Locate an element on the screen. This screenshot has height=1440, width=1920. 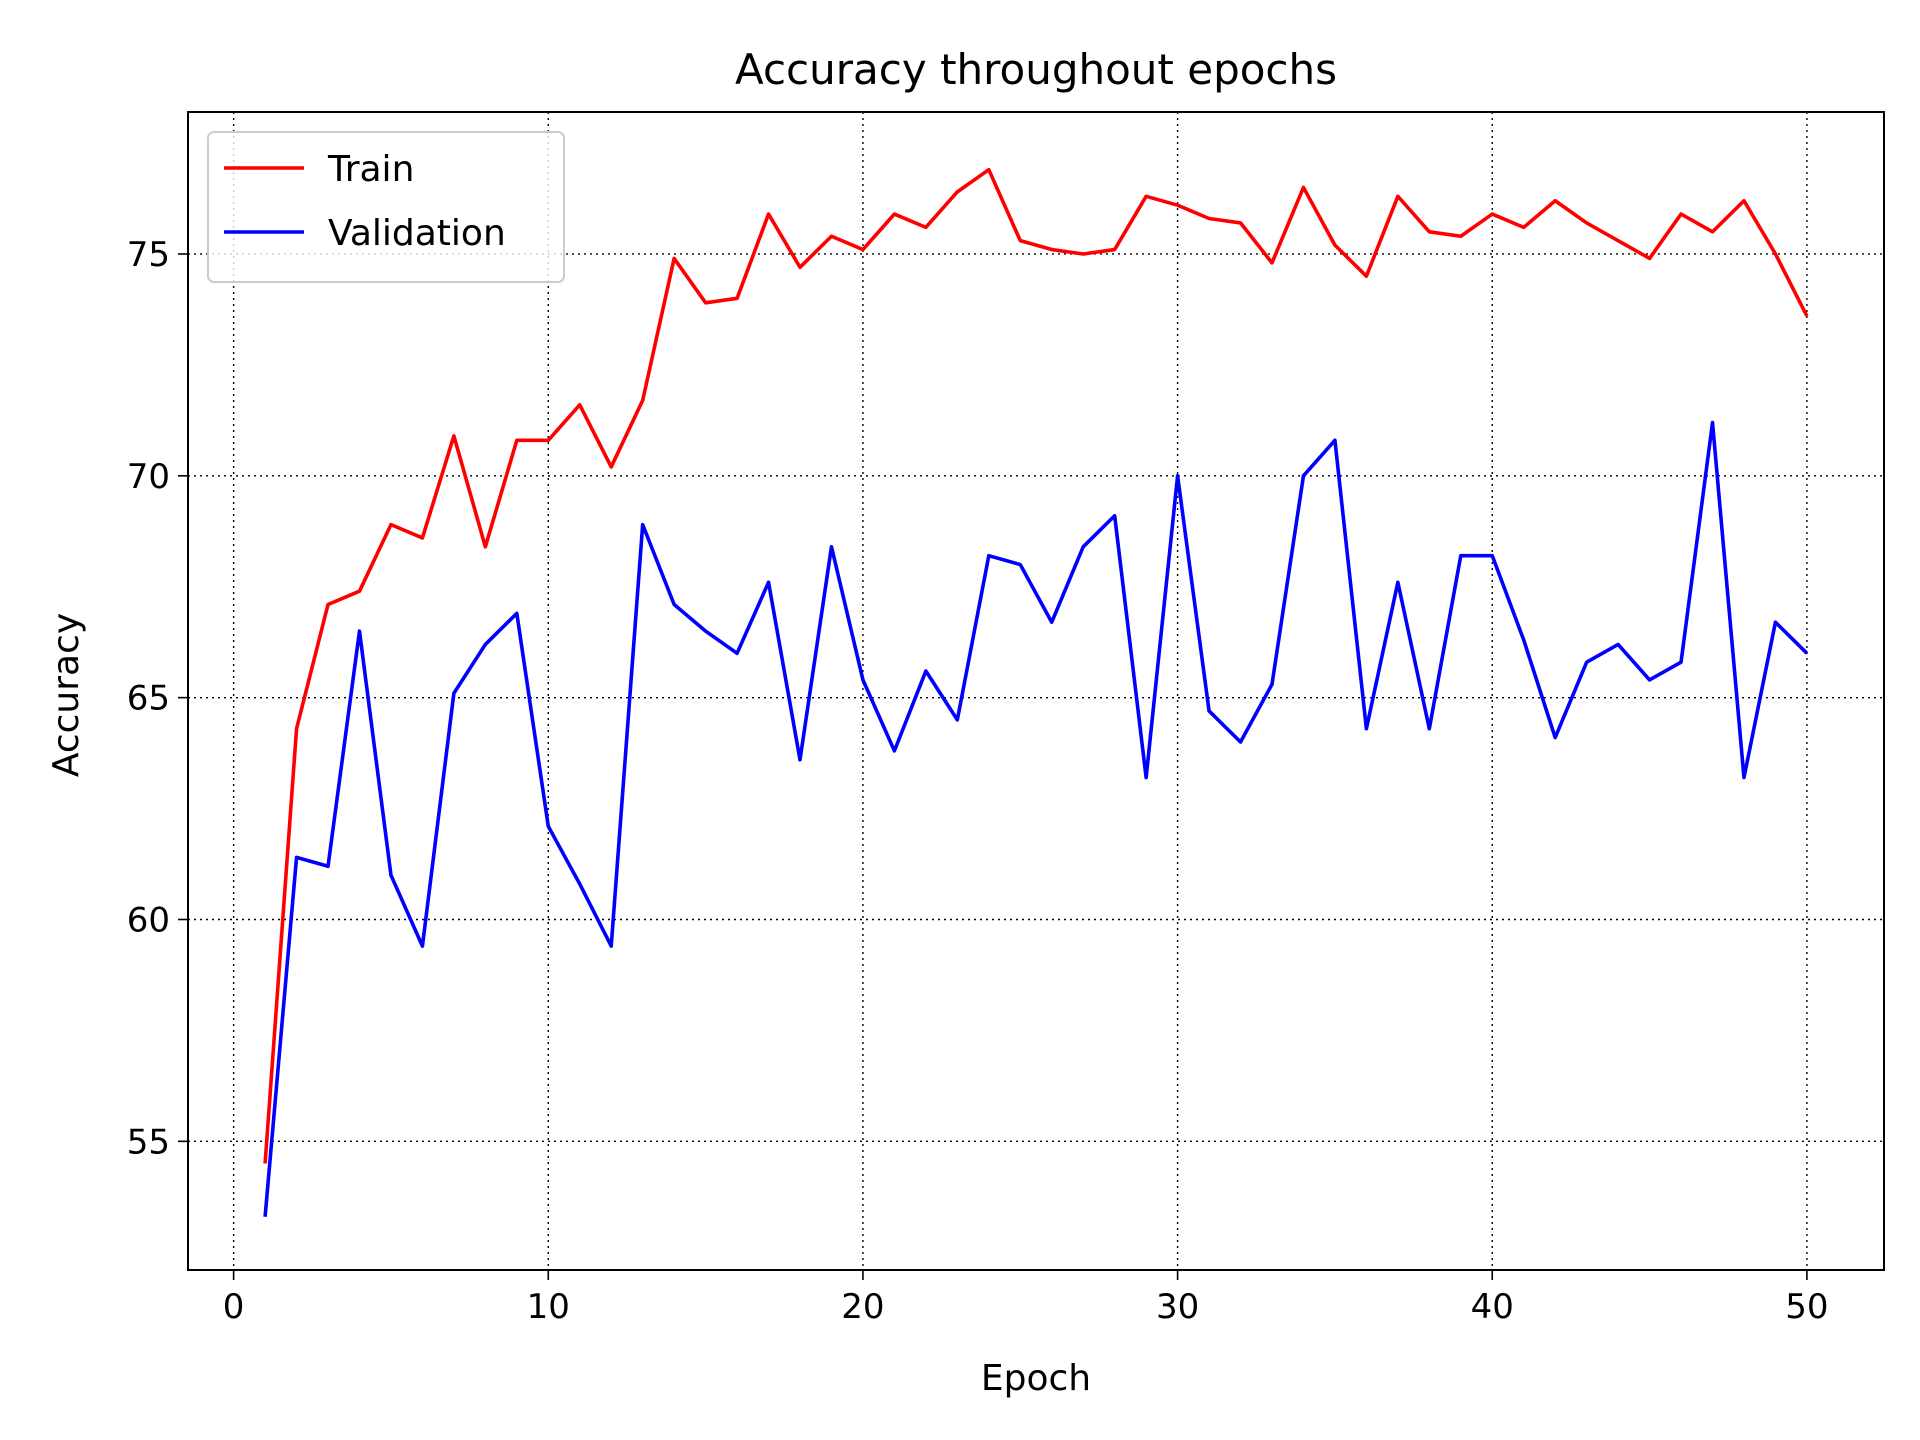
x-axis-label: Epoch is located at coordinates (1036, 1378).